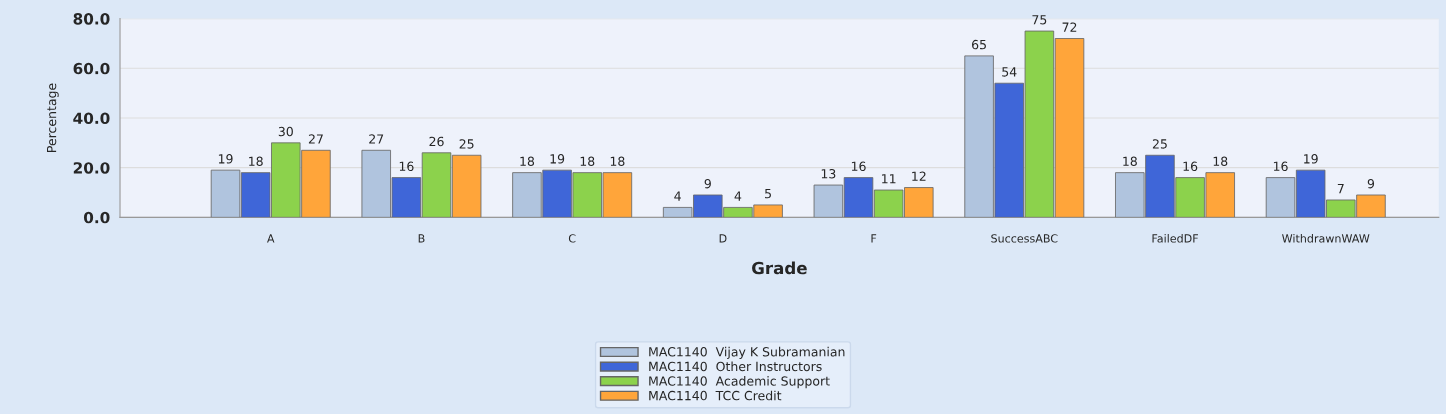 The image size is (1446, 414). What do you see at coordinates (1024, 238) in the screenshot?
I see `x-tick-label: SuccessABC` at bounding box center [1024, 238].